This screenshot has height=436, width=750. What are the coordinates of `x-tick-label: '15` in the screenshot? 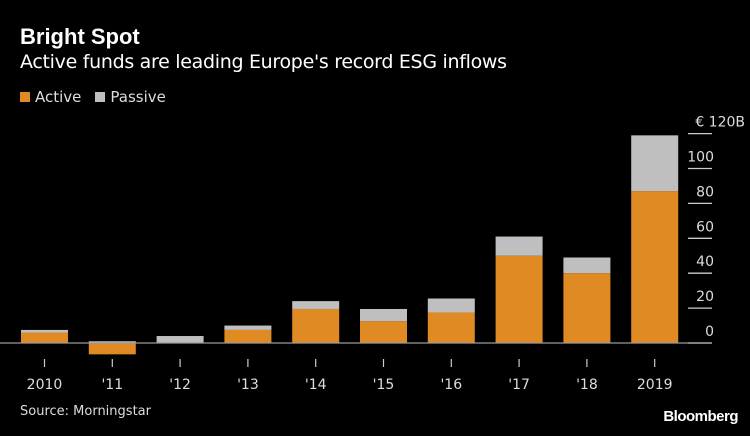 It's located at (384, 385).